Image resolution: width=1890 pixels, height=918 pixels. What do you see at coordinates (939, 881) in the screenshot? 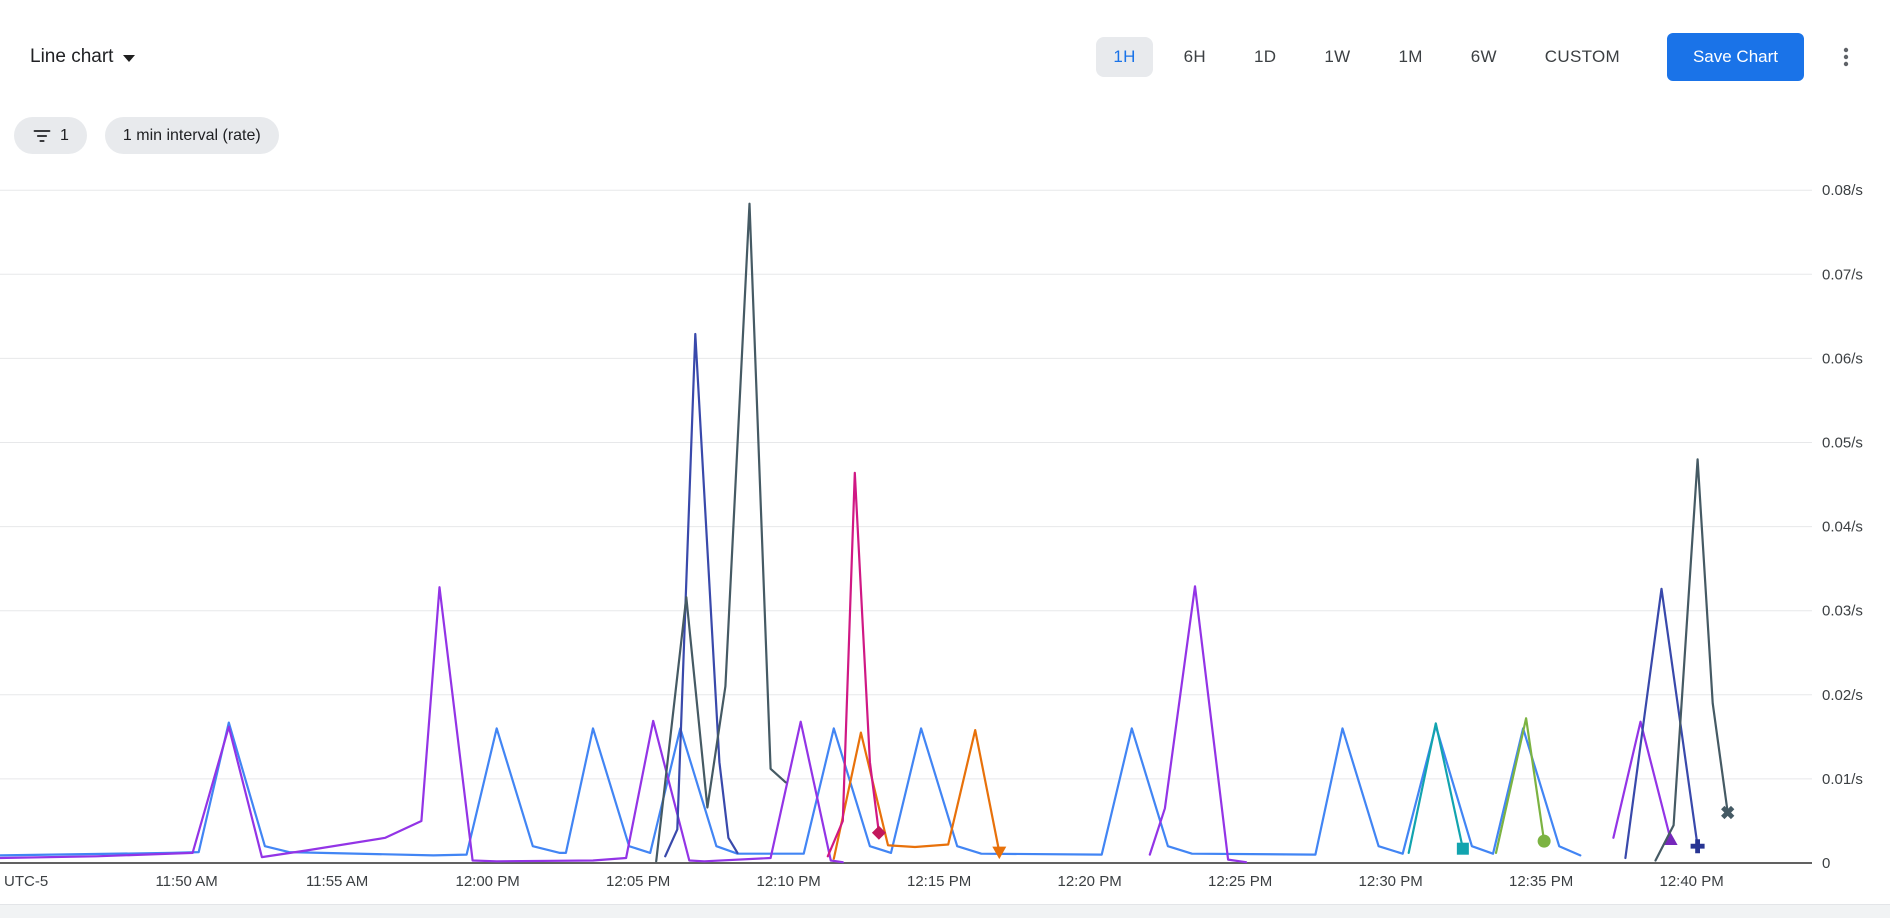
I see `x-axis-tick-label: 12:15 PM` at bounding box center [939, 881].